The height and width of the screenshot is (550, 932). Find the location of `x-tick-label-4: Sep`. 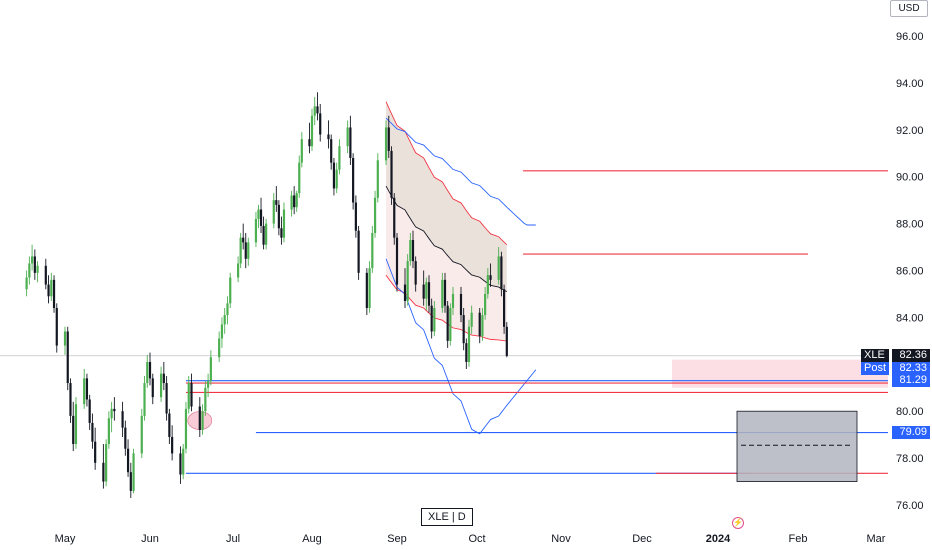

x-tick-label-4: Sep is located at coordinates (397, 539).